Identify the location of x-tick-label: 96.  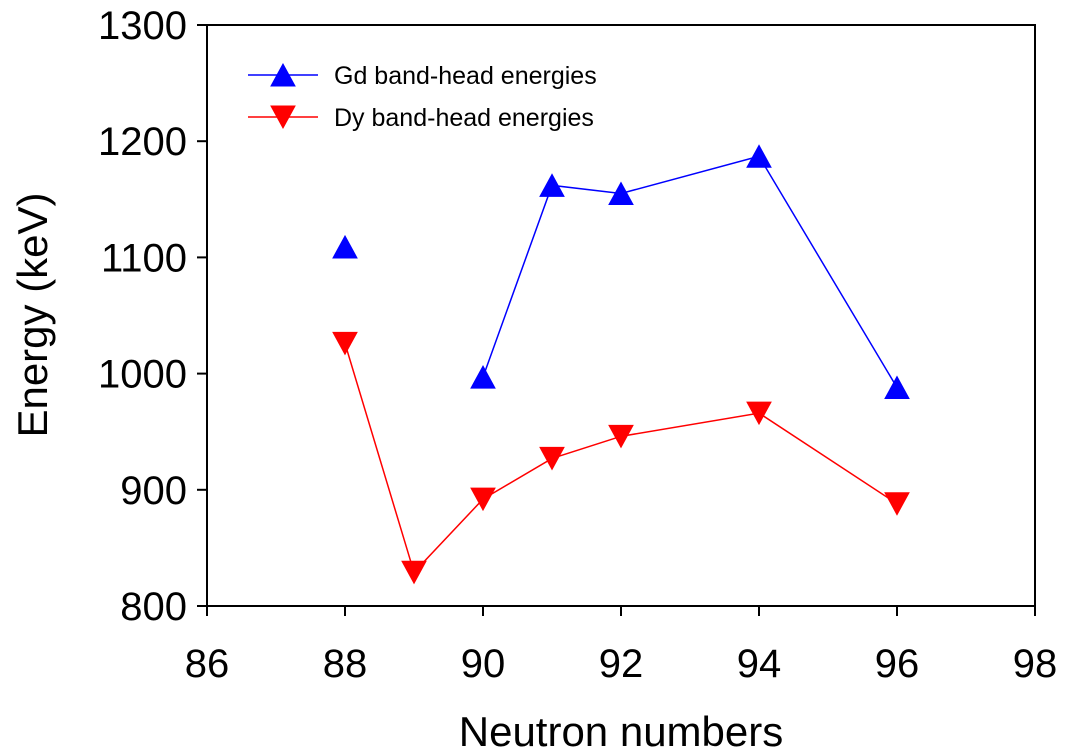
(897, 664).